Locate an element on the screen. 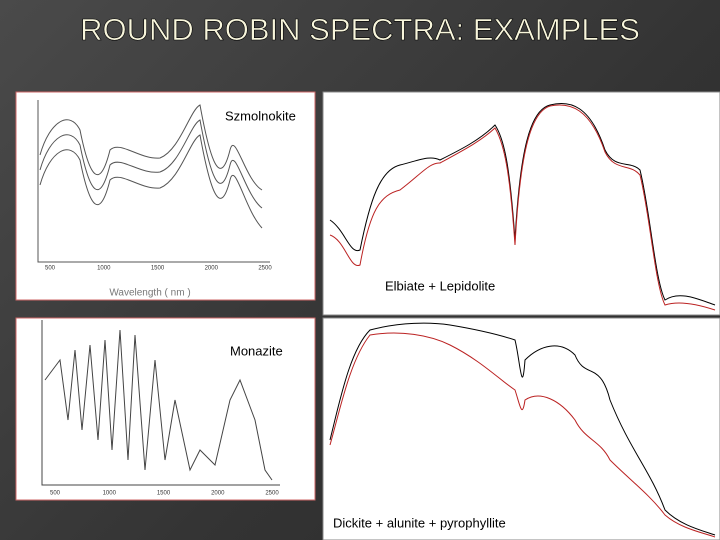 The image size is (720, 540). slide-title: ROUND ROBIN SPECTRA: EXAMPLES is located at coordinates (360, 29).